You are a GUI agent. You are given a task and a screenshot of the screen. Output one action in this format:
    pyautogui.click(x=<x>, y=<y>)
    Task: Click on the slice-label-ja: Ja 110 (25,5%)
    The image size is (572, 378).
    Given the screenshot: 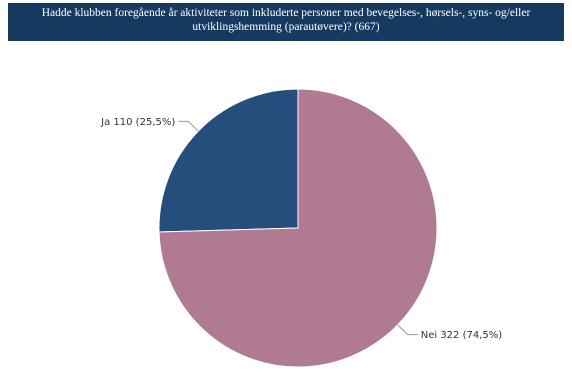 What is the action you would take?
    pyautogui.click(x=137, y=122)
    